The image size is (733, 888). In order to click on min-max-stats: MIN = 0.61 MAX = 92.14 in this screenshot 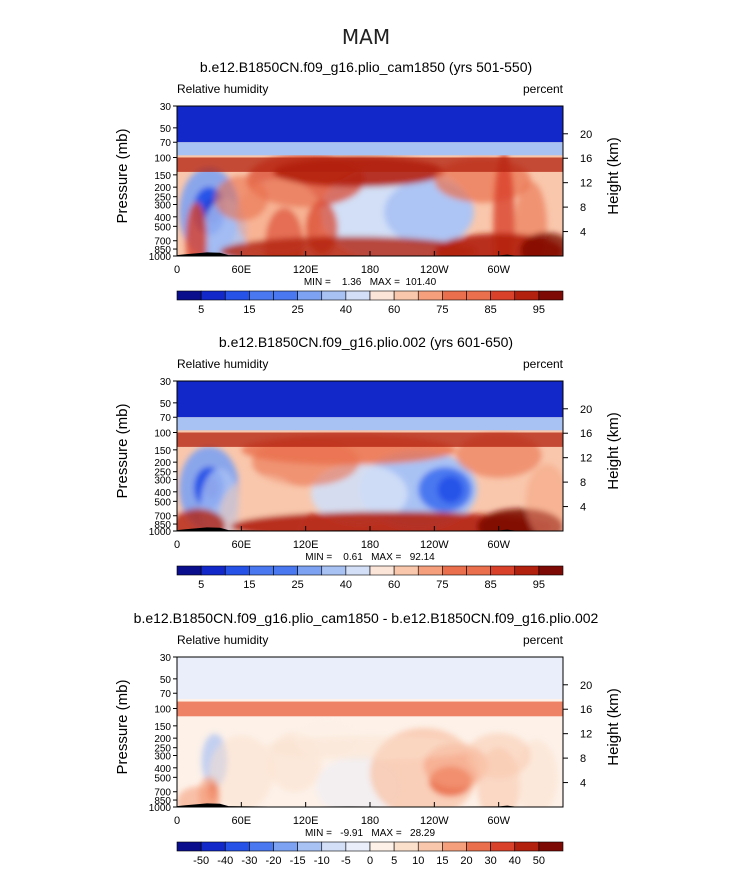, I will do `click(370, 557)`.